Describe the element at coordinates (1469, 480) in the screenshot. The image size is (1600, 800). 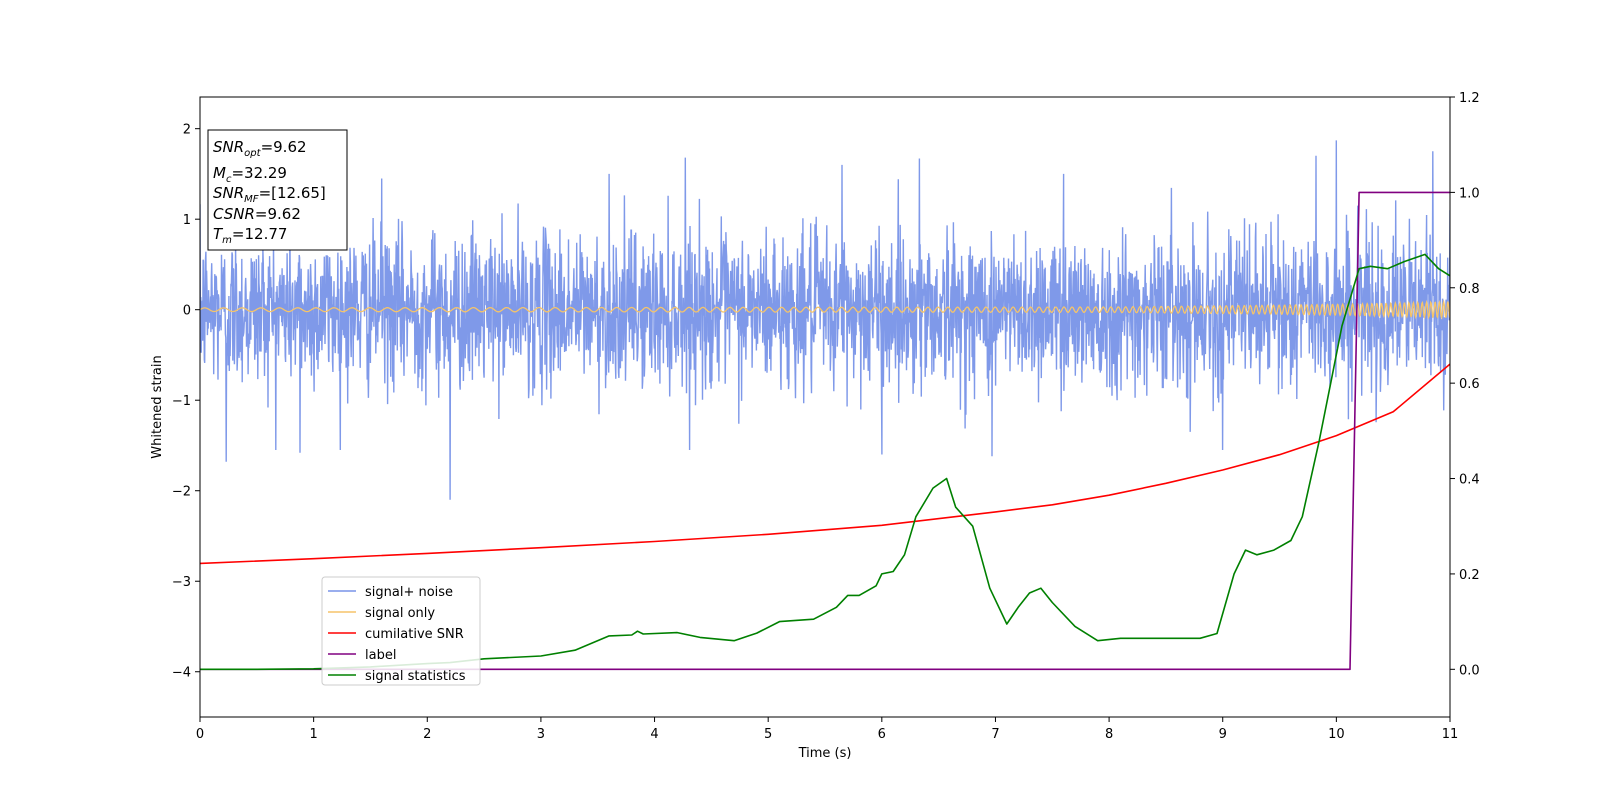
I see `y2-tick-label: 0.4` at that location.